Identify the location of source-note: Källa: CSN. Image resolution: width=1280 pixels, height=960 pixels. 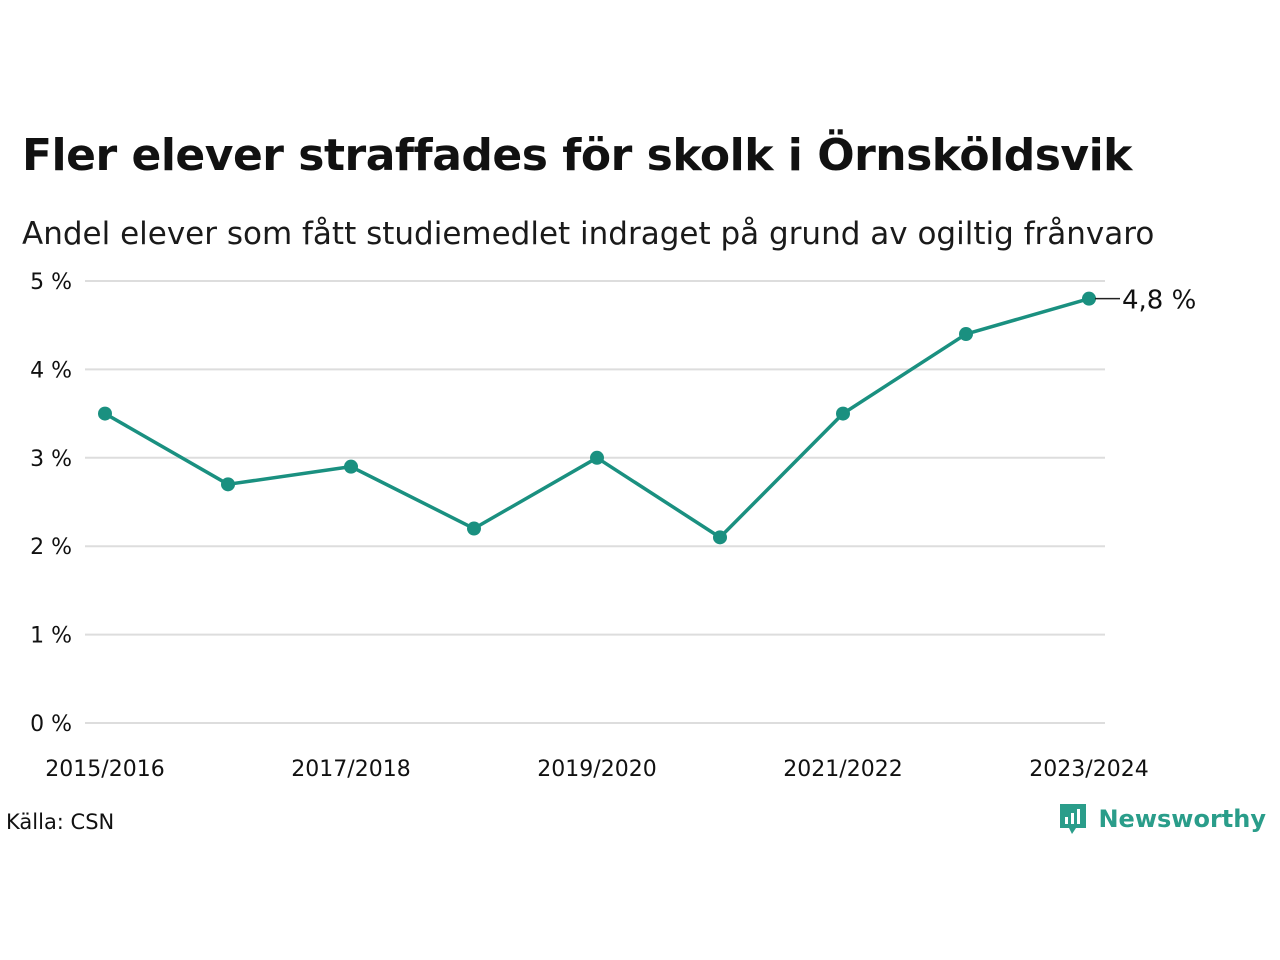
(60, 822).